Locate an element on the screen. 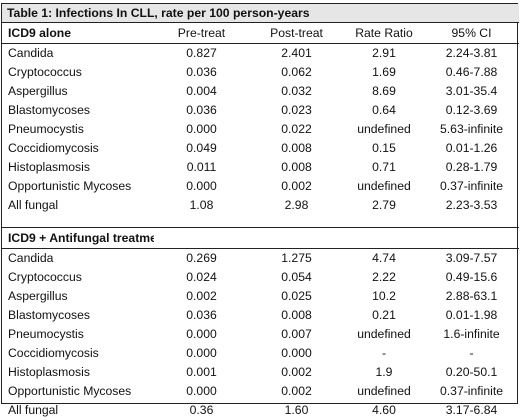  section-label: ICD9 alone is located at coordinates (78, 33).